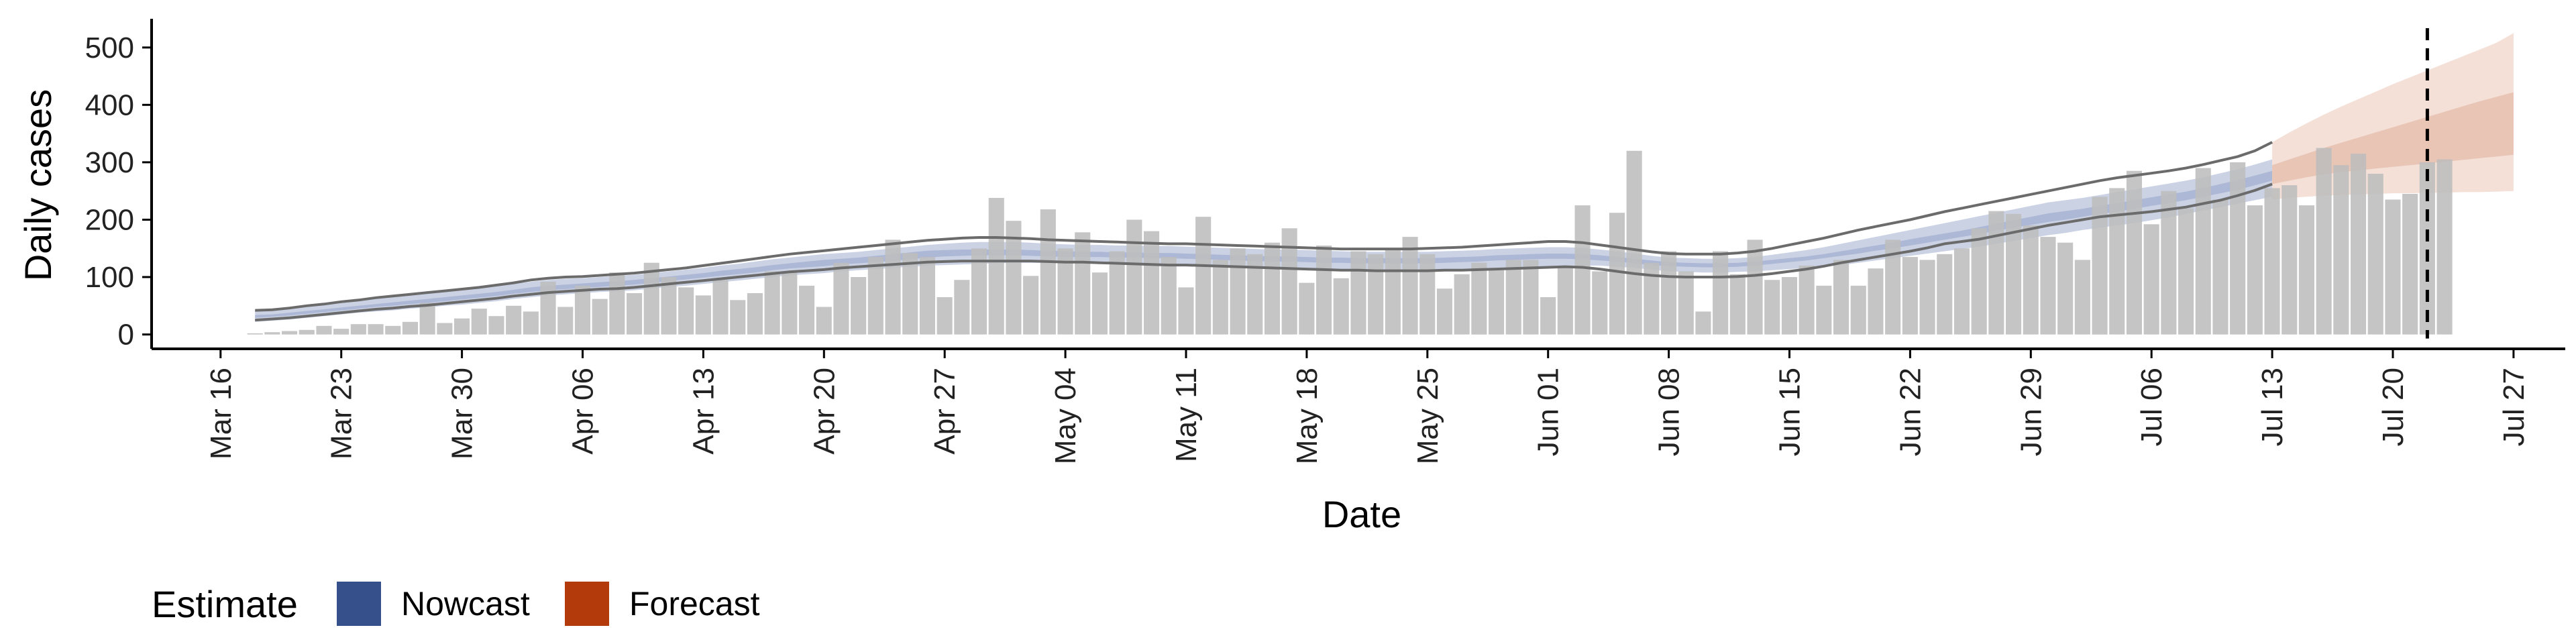 Image resolution: width=2576 pixels, height=644 pixels. I want to click on x-tick-label: Jul 06, so click(2151, 407).